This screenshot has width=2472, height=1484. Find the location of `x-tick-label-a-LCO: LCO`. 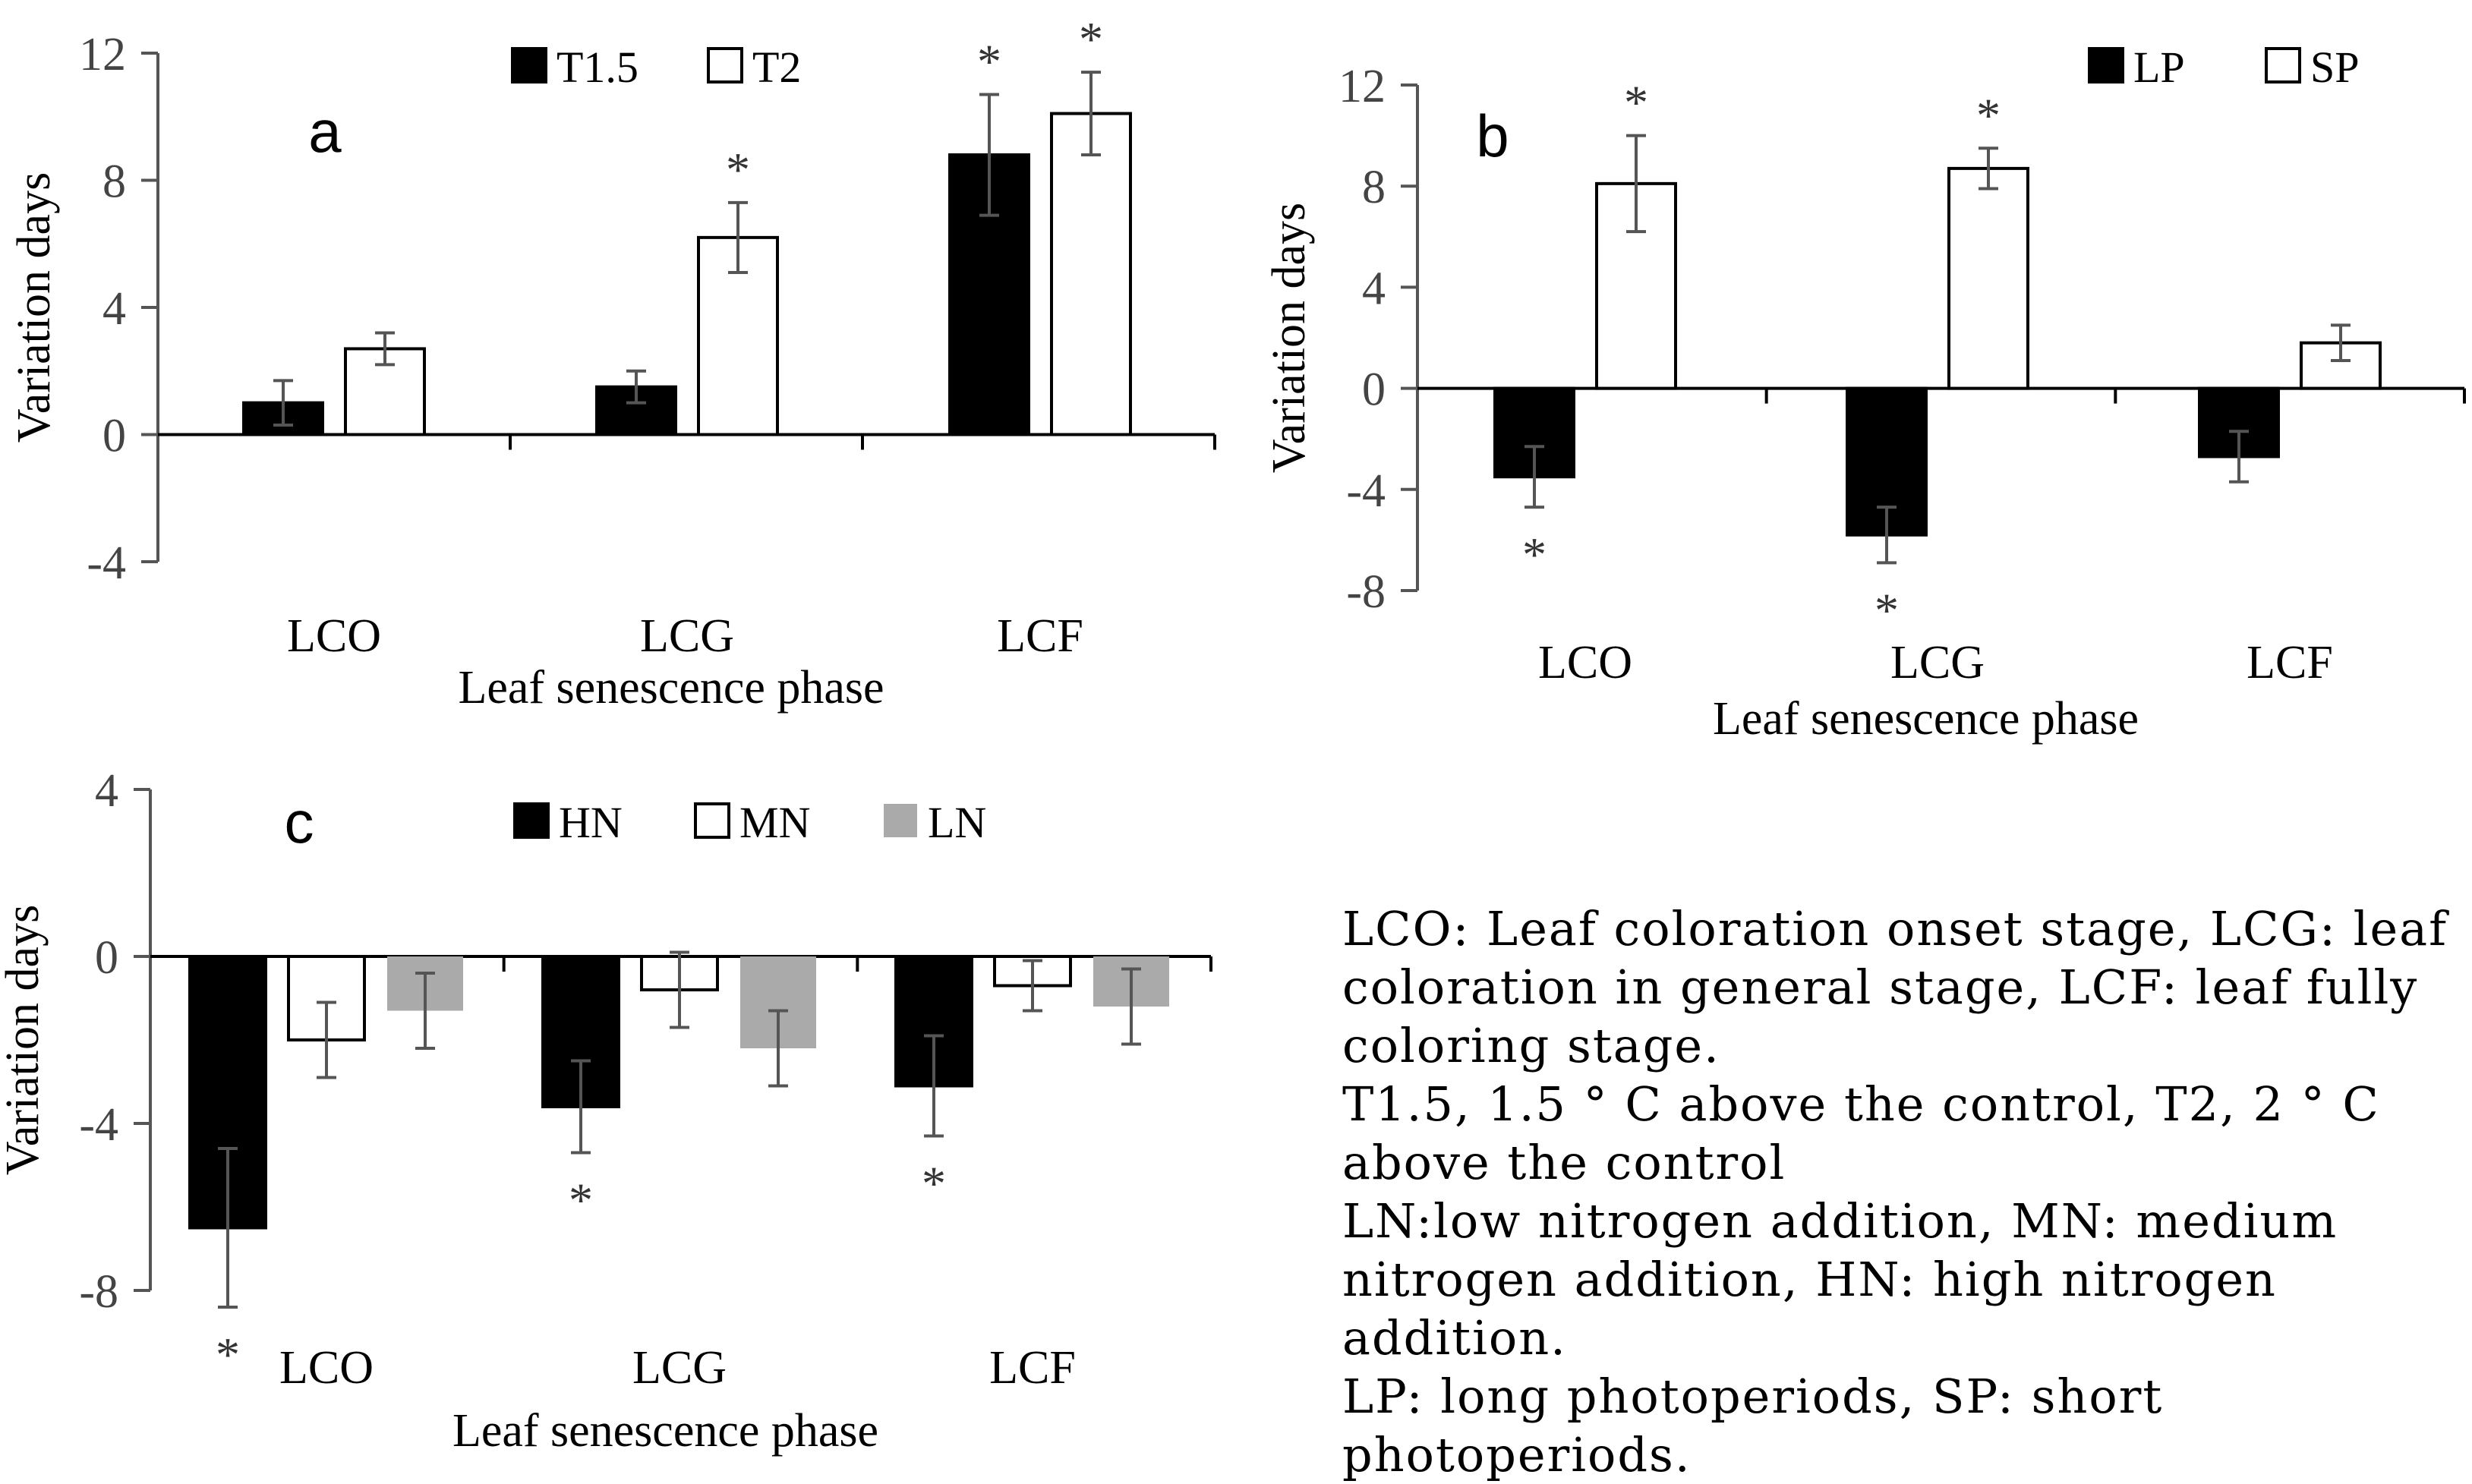

x-tick-label-a-LCO: LCO is located at coordinates (334, 636).